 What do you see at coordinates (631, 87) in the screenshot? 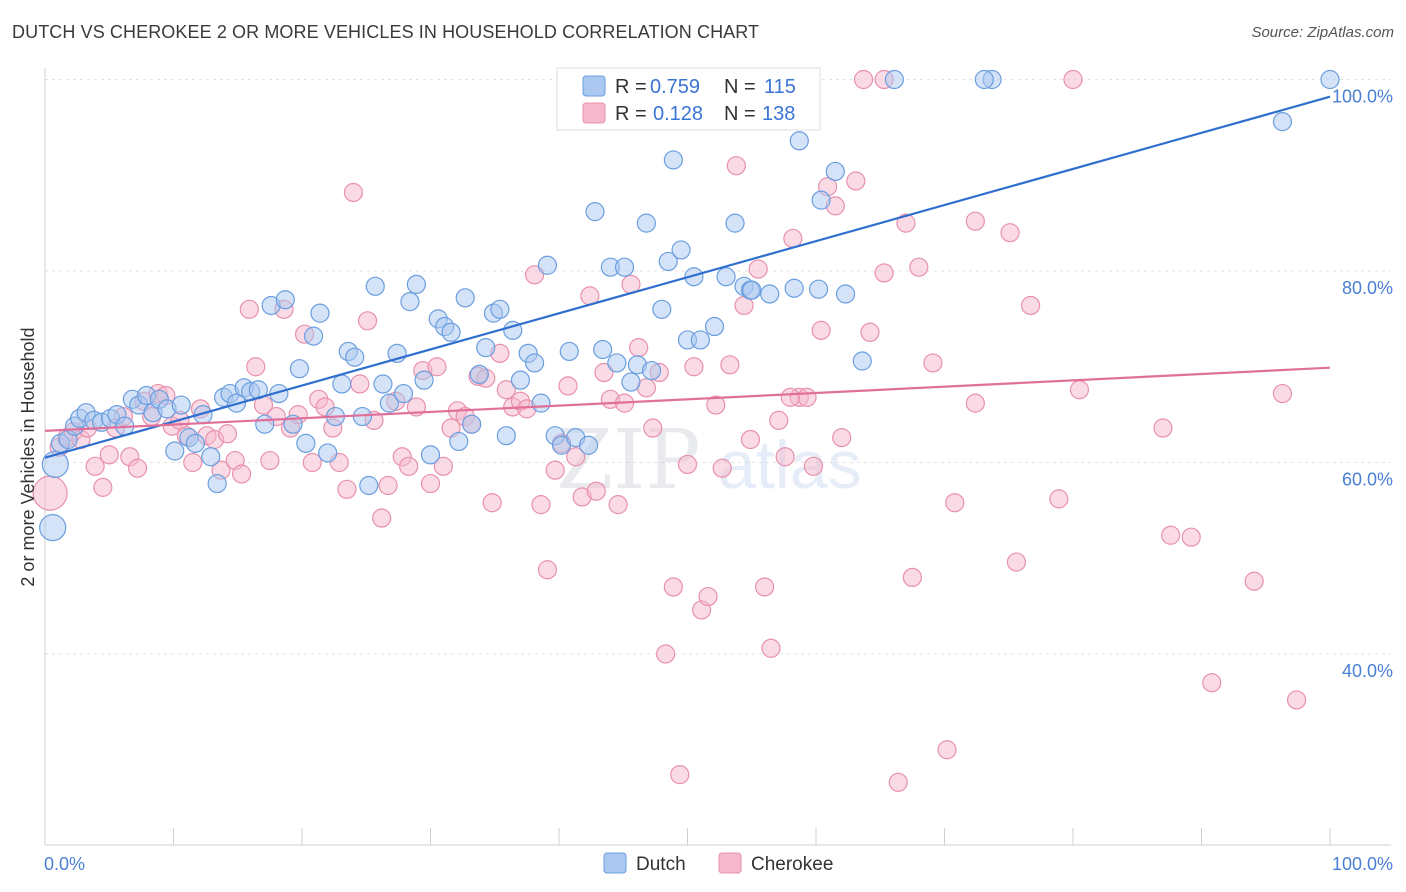
I see `legend-r-label-dutch: R =` at bounding box center [631, 87].